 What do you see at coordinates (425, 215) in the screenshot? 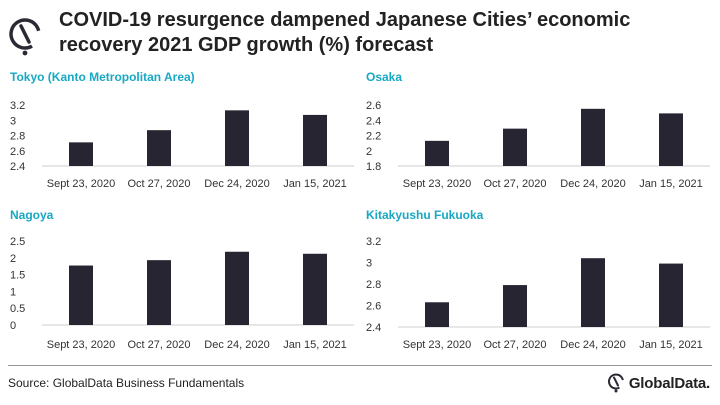
I see `panel-title: Kitakyushu Fukuoka` at bounding box center [425, 215].